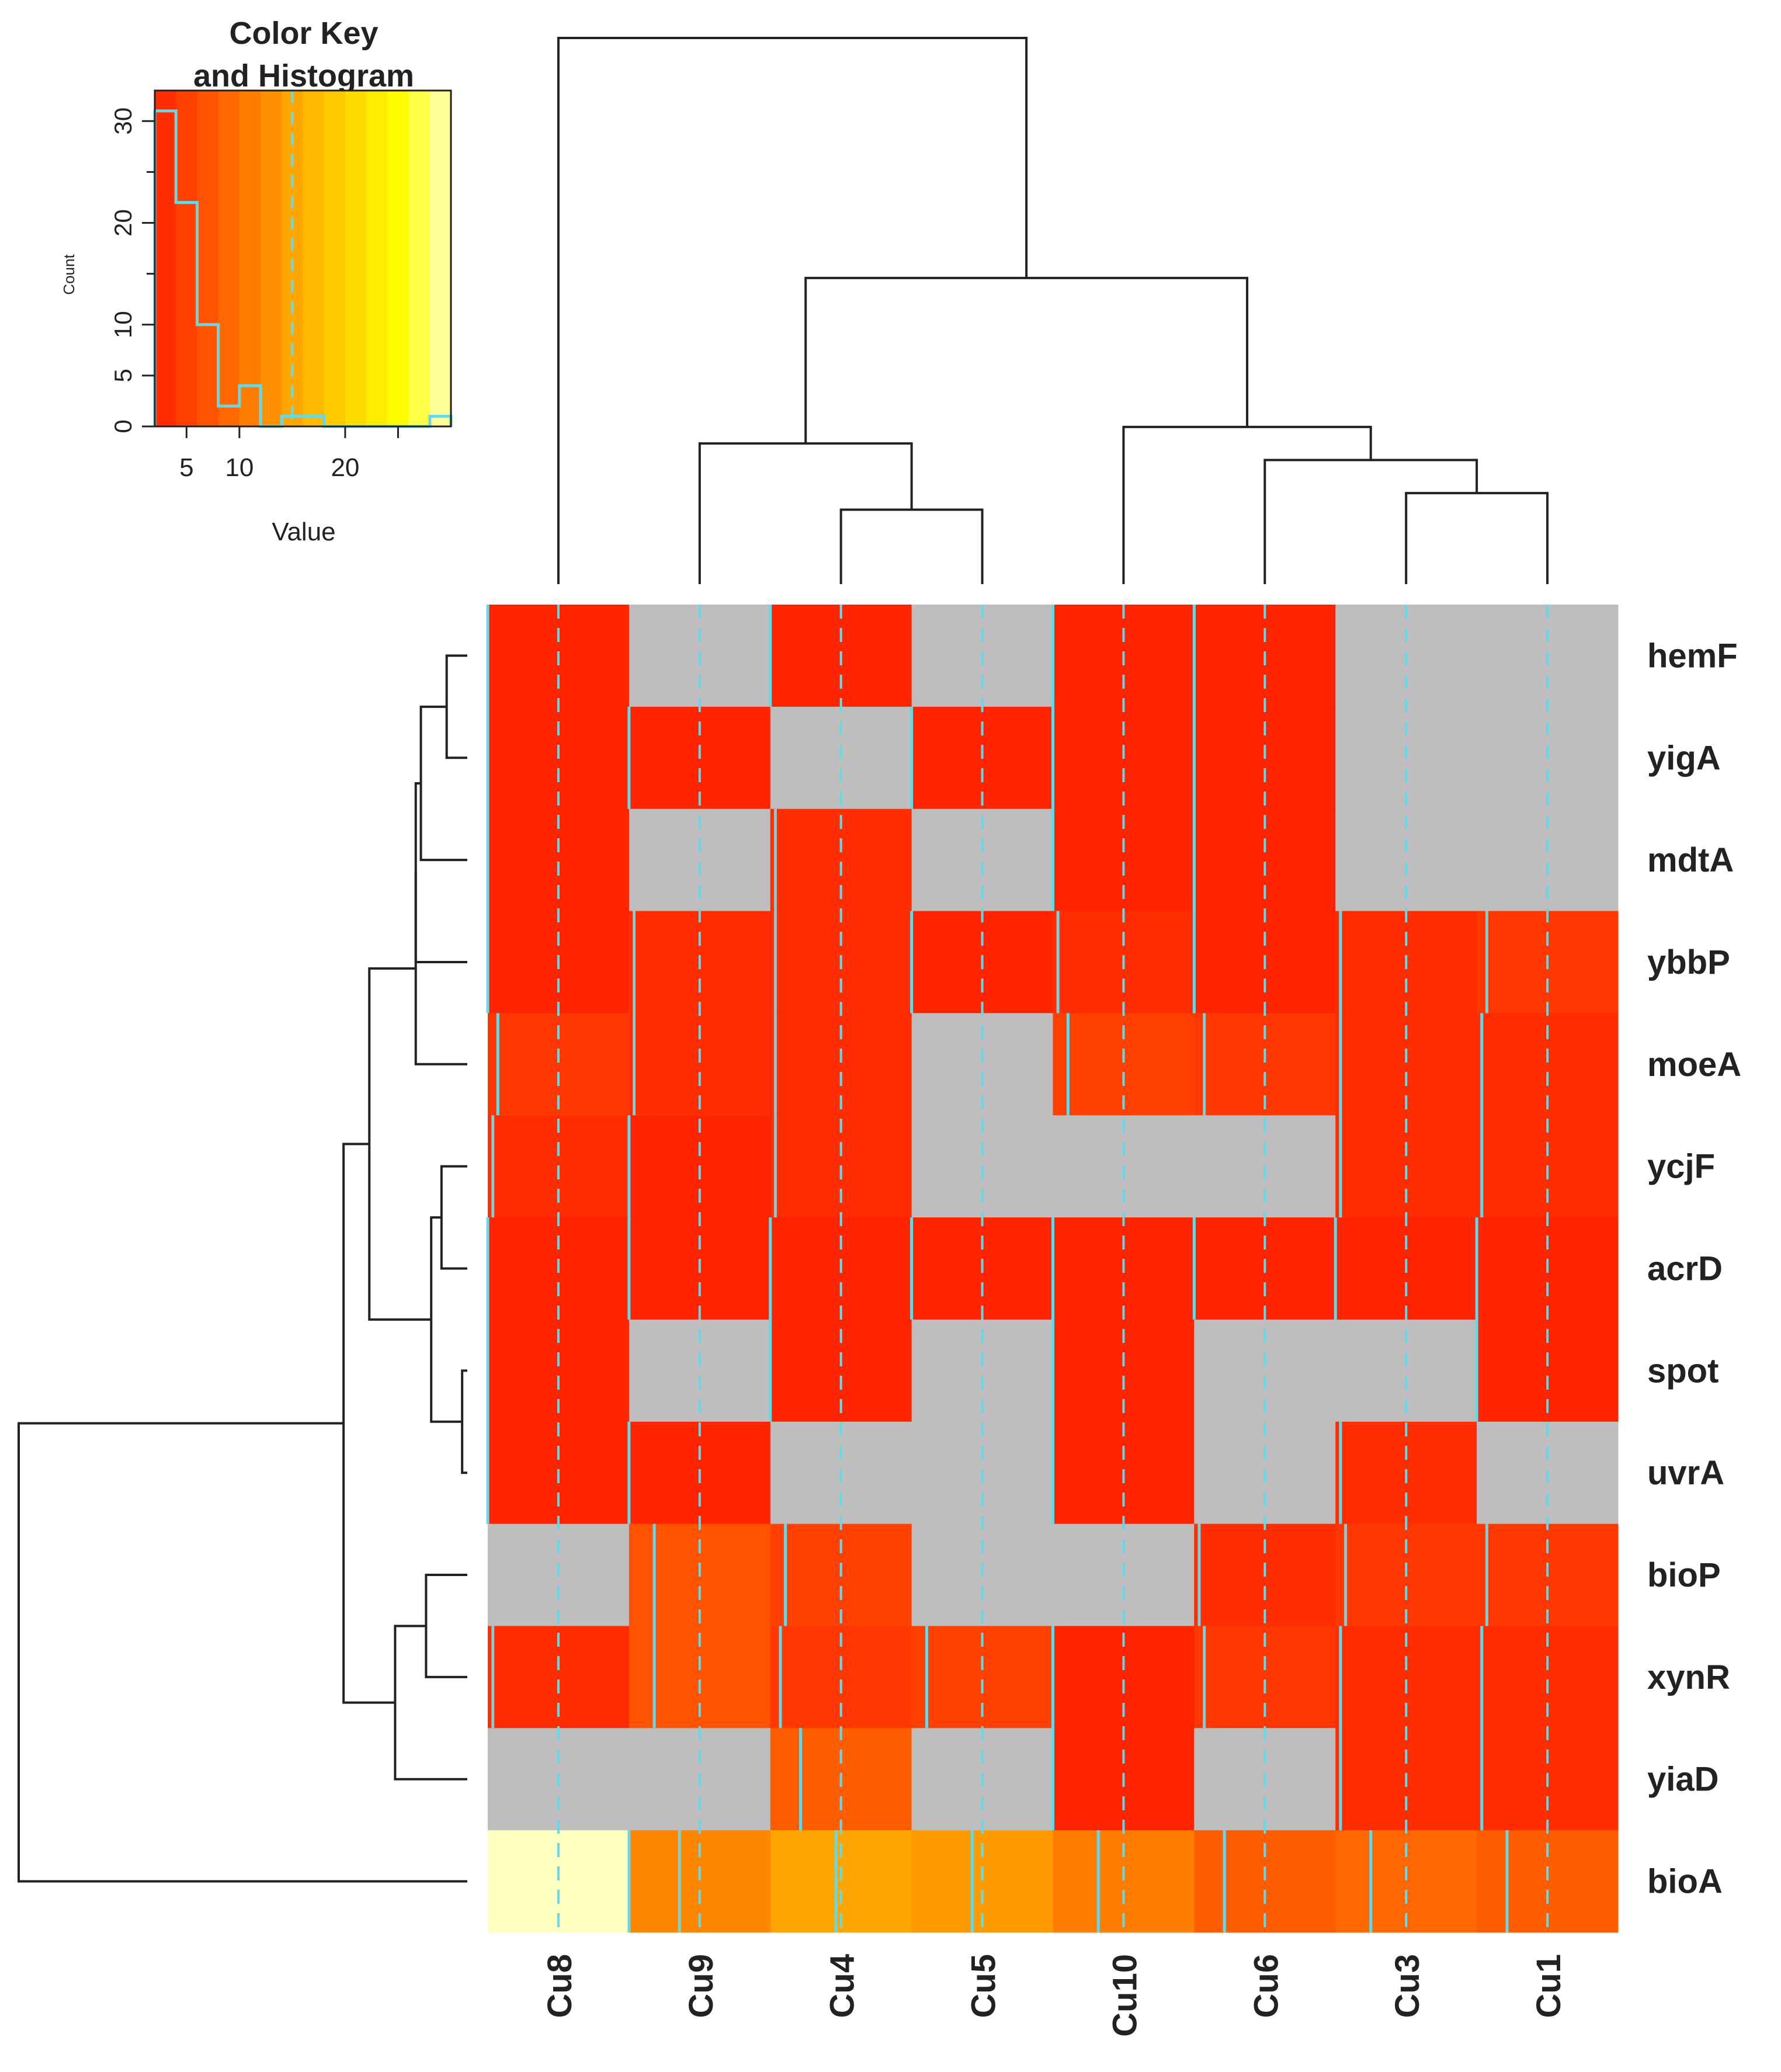 Image resolution: width=1781 pixels, height=2072 pixels. Describe the element at coordinates (1692, 656) in the screenshot. I see `row-label: hemF` at that location.